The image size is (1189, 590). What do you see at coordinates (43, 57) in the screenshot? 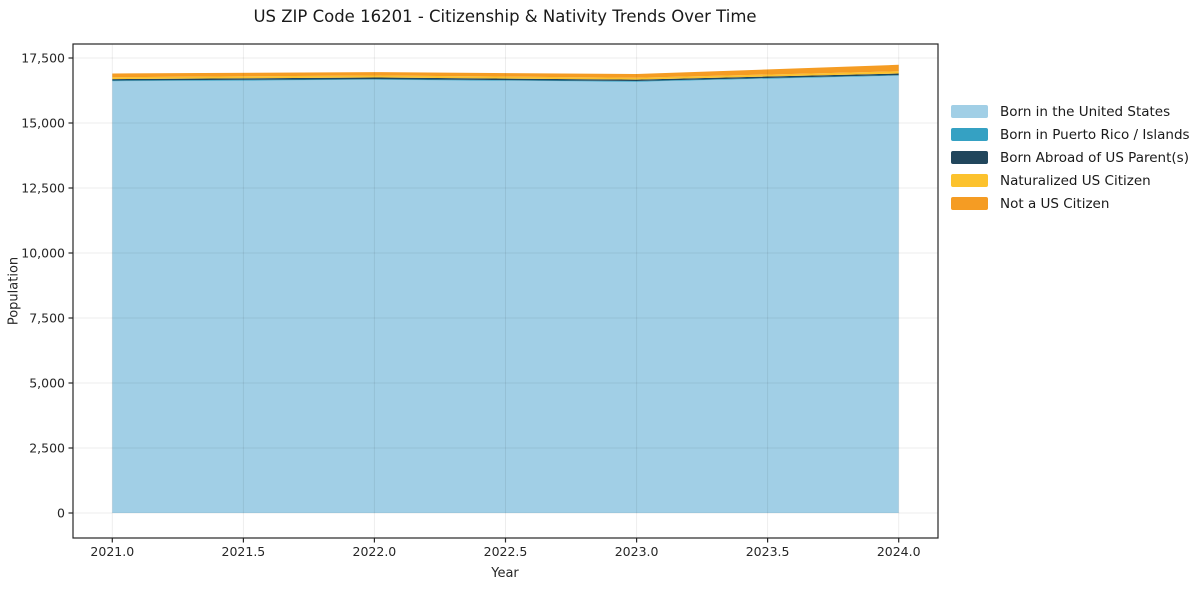
I see `y-tick-label: 17,500` at bounding box center [43, 57].